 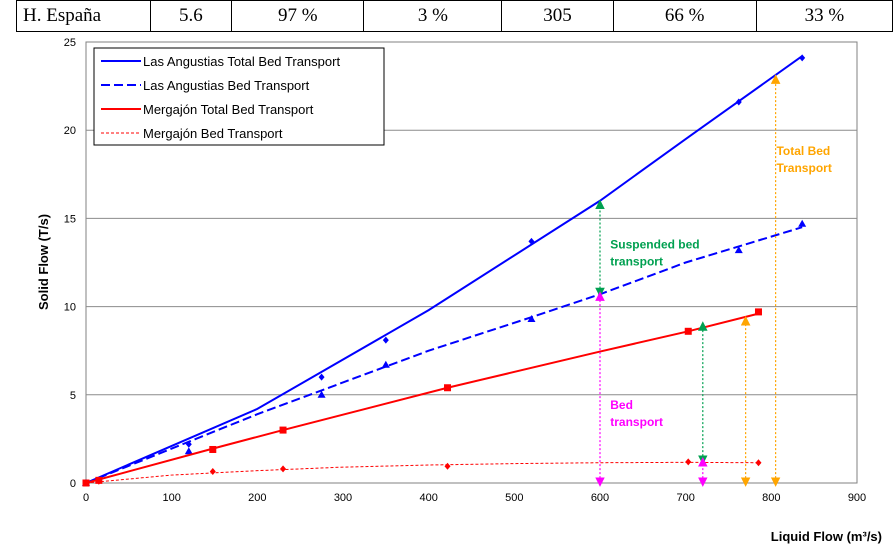 I want to click on y-axis-label: Solid Flow (T/s), so click(x=43, y=262).